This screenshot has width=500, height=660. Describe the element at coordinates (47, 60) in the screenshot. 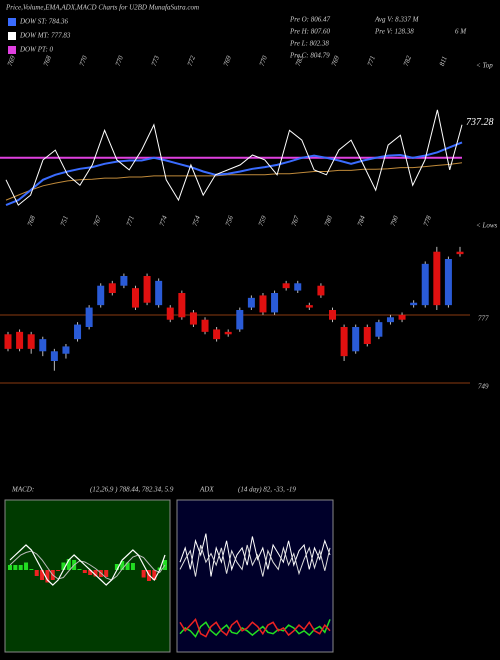

I see `top-label: 768` at that location.